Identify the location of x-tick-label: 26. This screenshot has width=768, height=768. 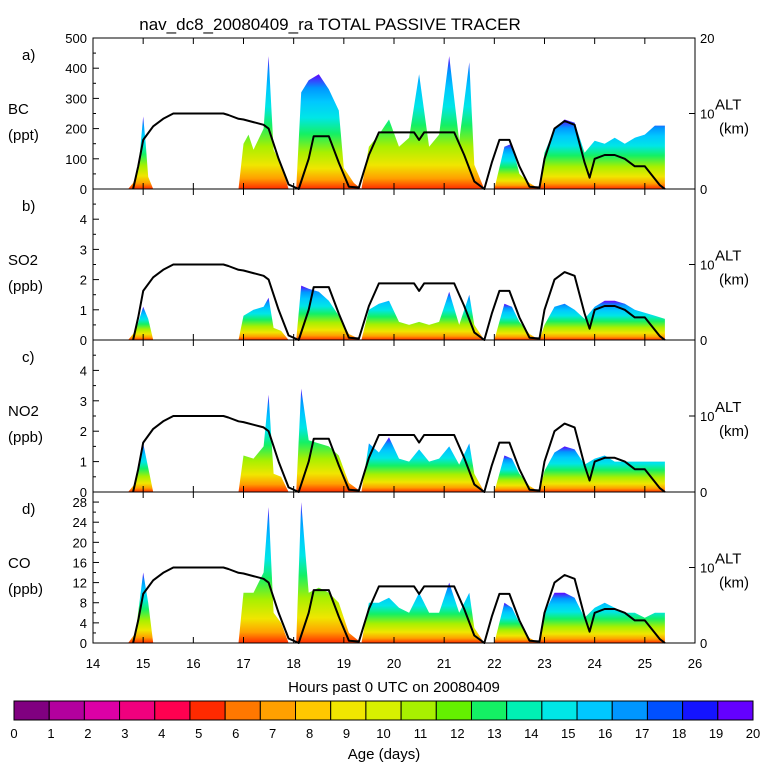
(695, 663).